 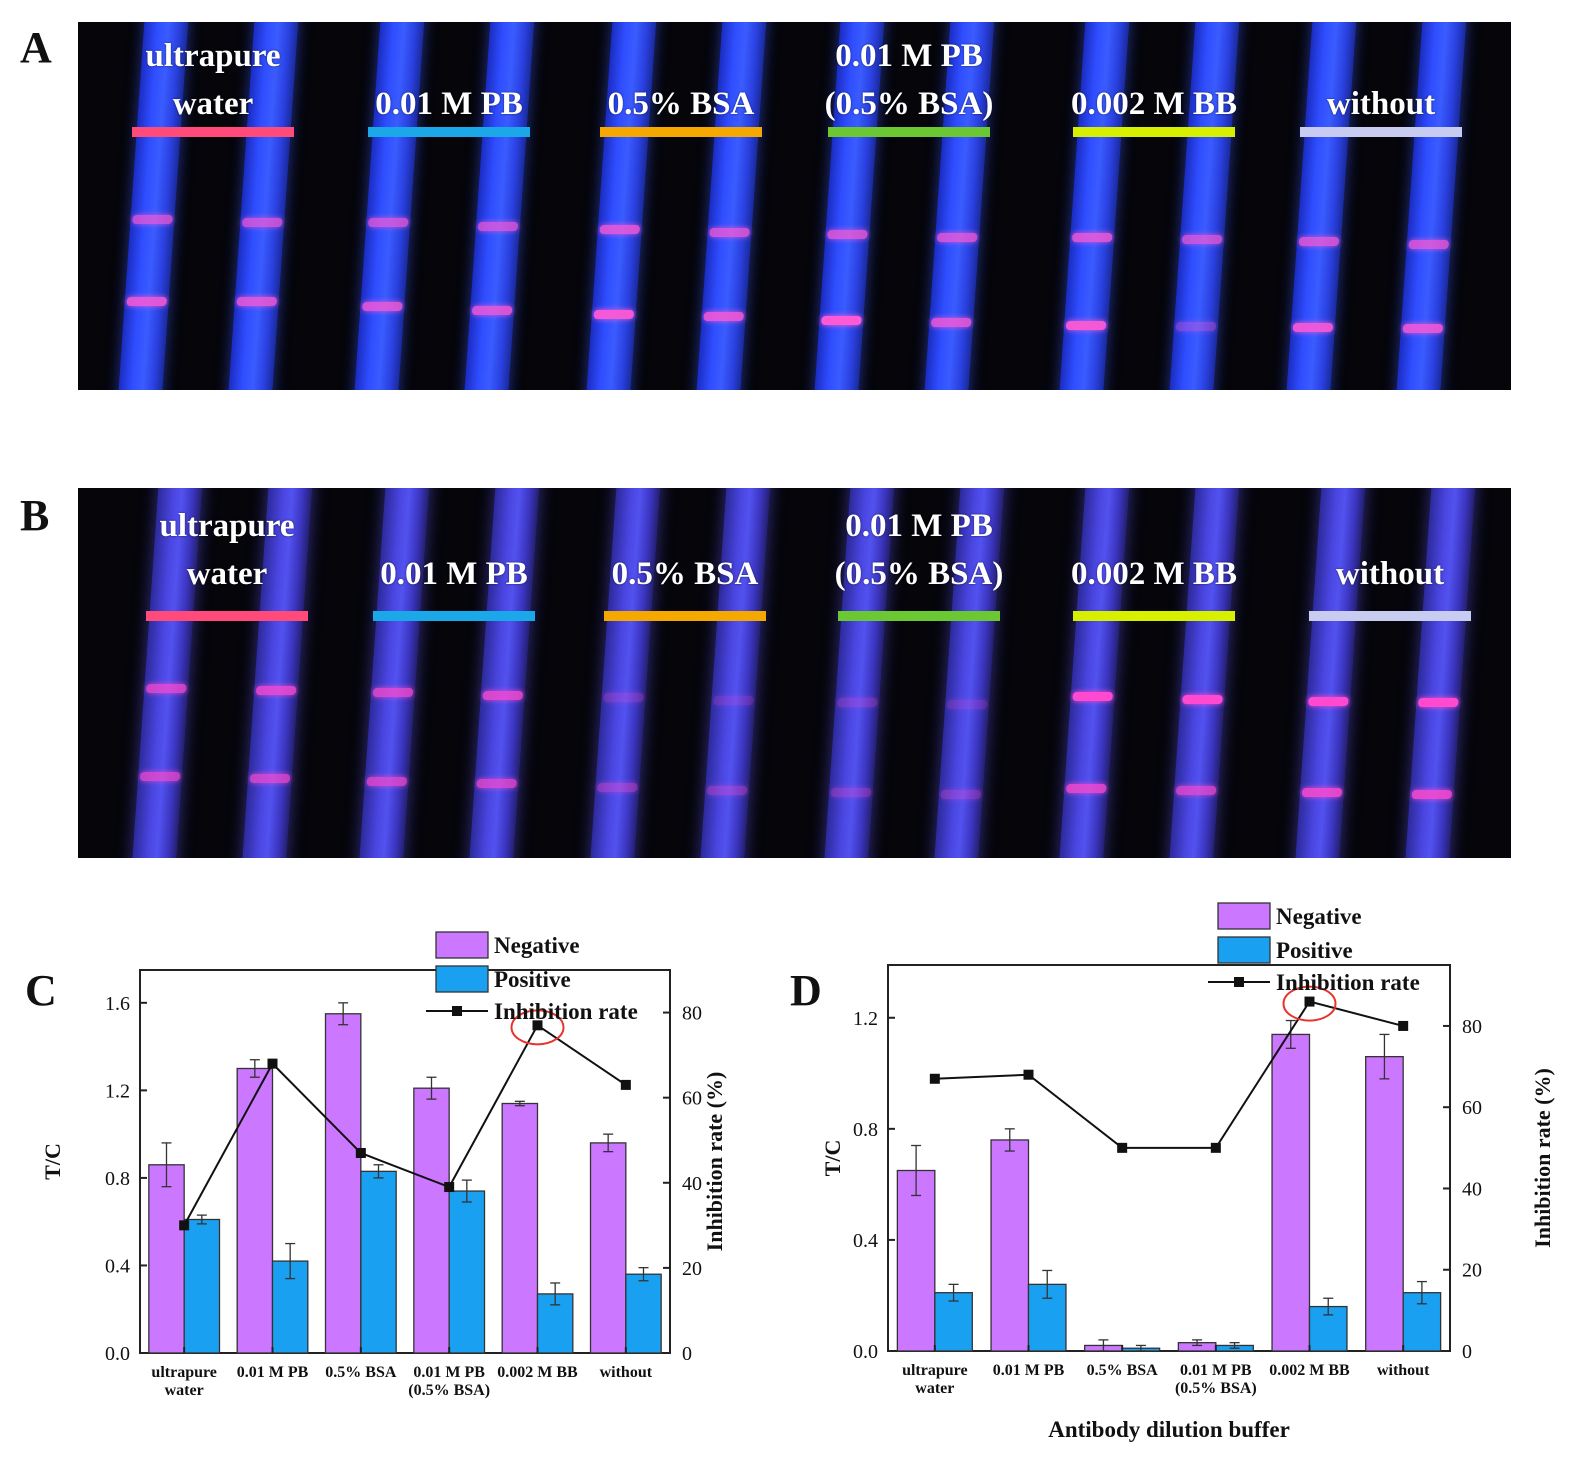 What do you see at coordinates (35, 515) in the screenshot?
I see `panel-letter-b: B` at bounding box center [35, 515].